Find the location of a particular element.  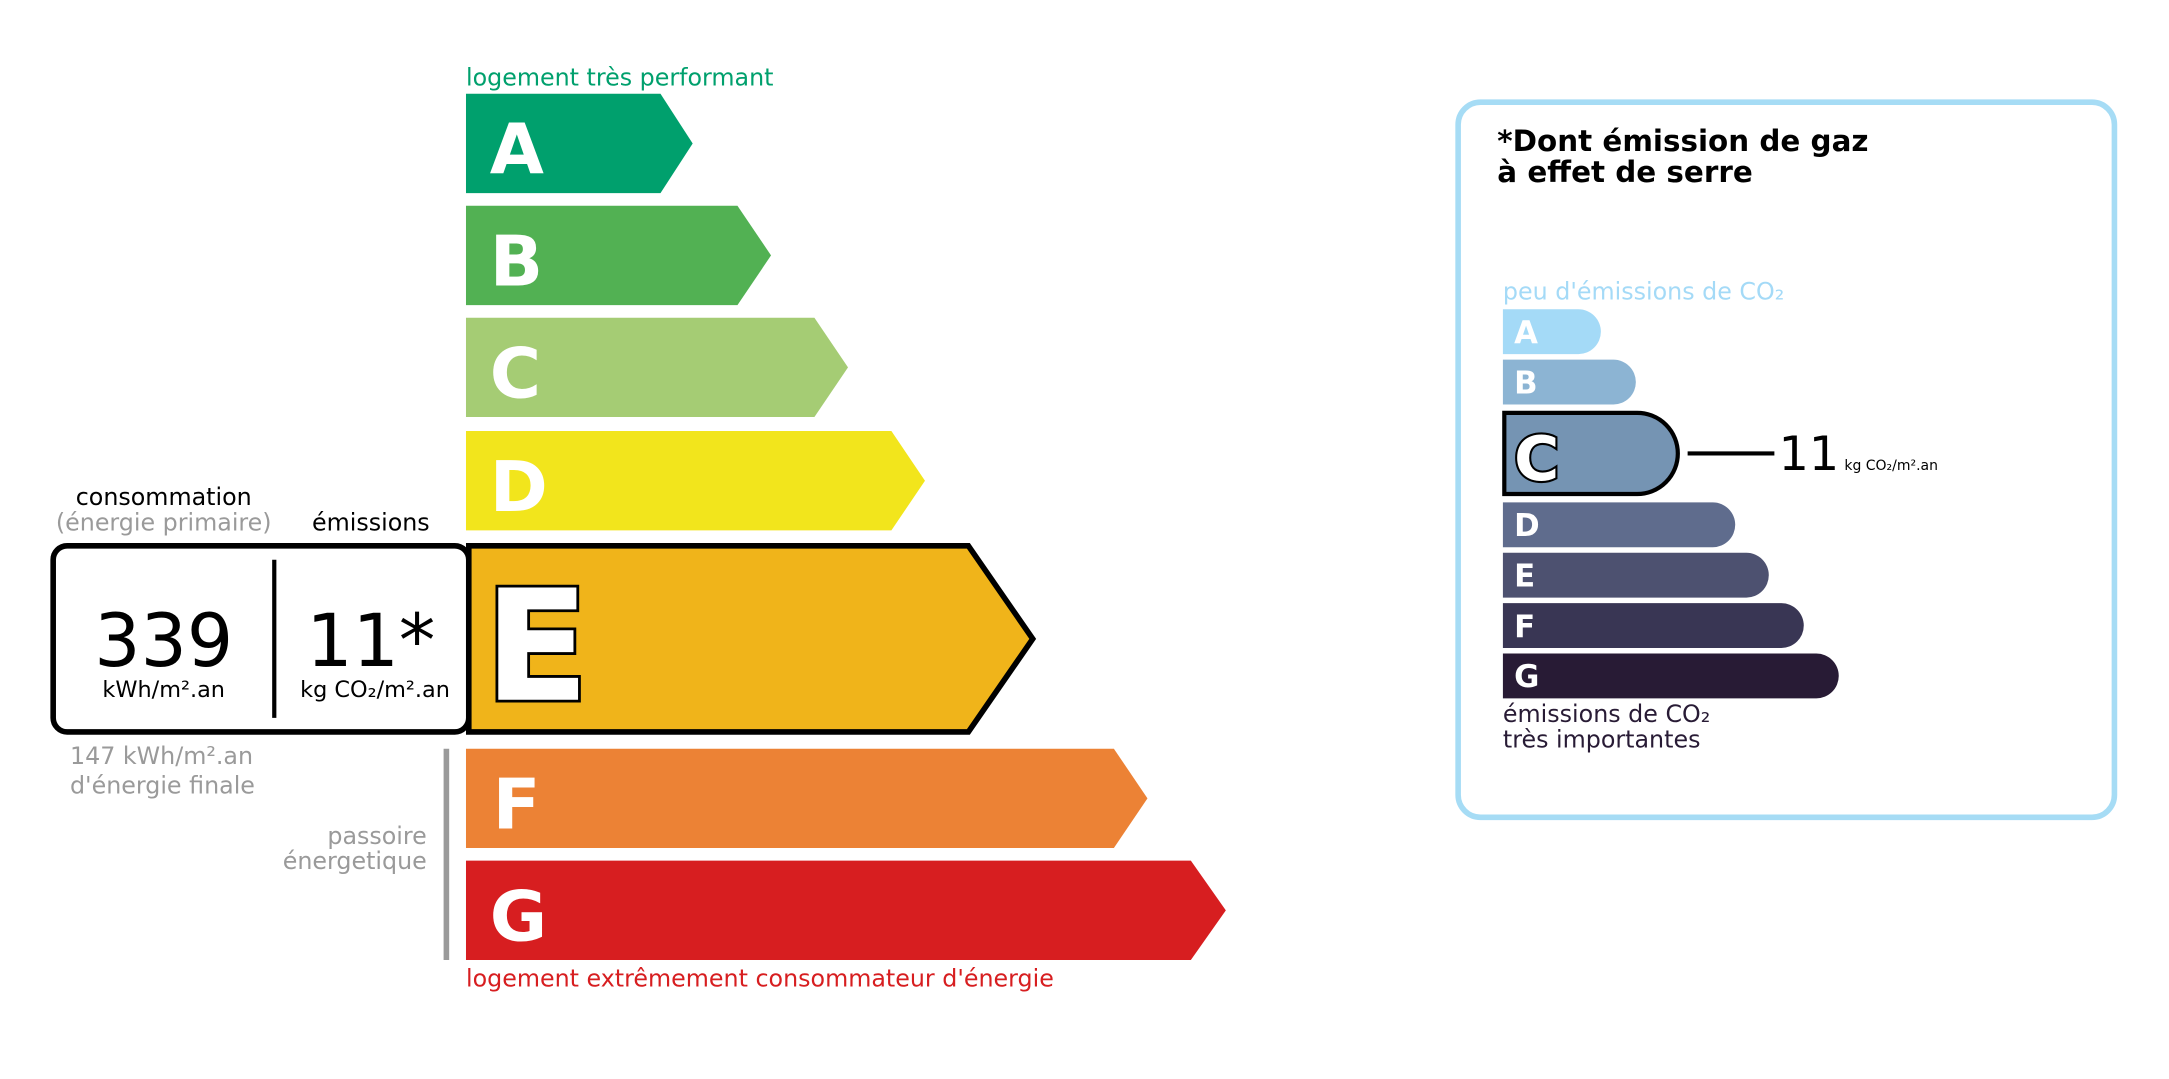

energy-class-g: G is located at coordinates (845, 910).